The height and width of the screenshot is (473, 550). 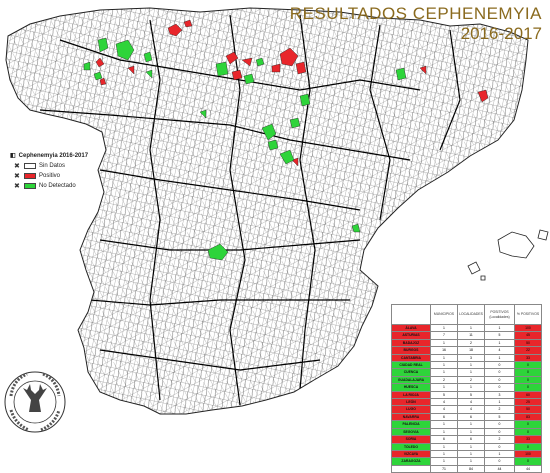 I want to click on total-cell: 84, so click(x=471, y=468).